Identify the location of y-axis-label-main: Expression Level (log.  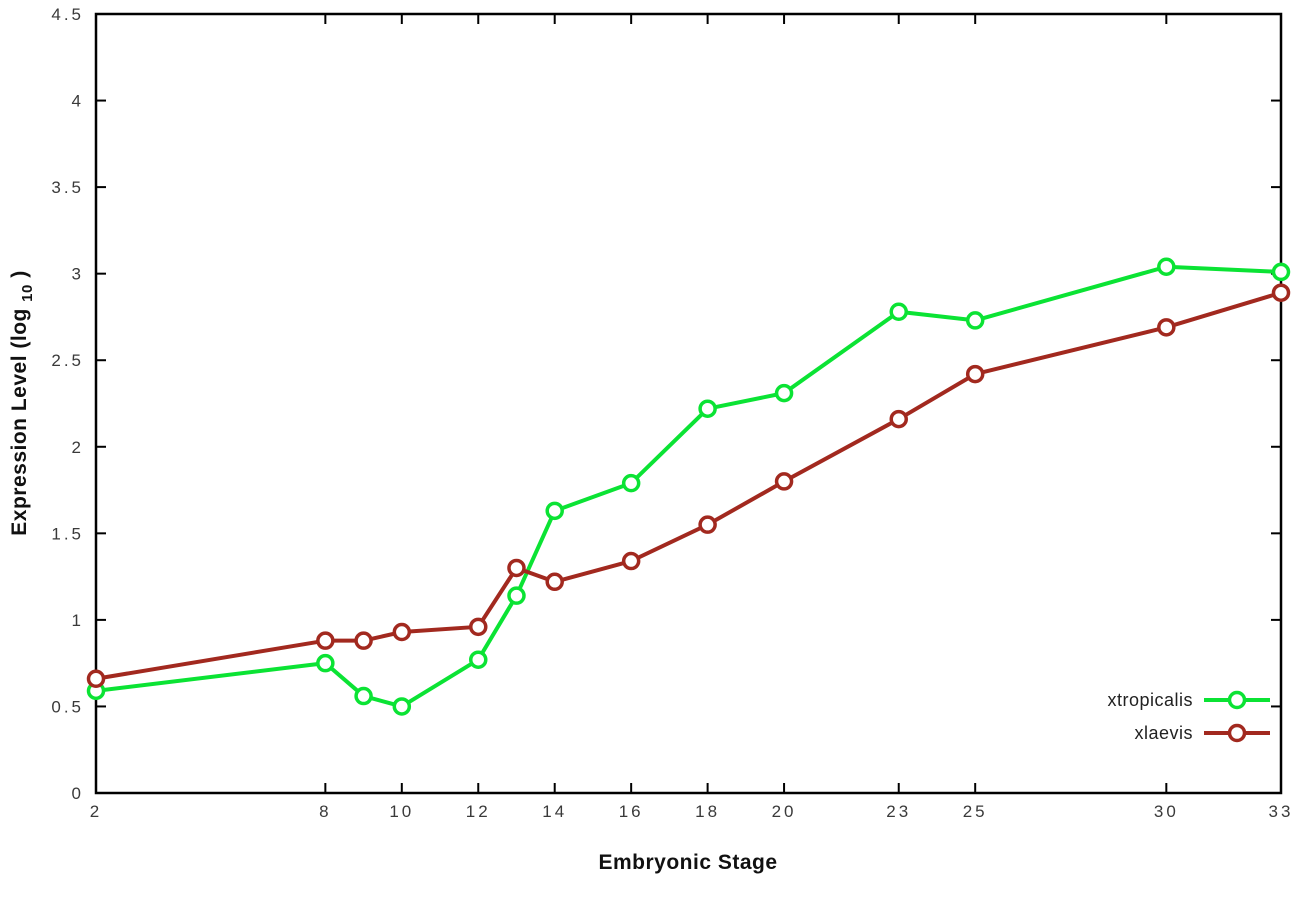
(19, 422).